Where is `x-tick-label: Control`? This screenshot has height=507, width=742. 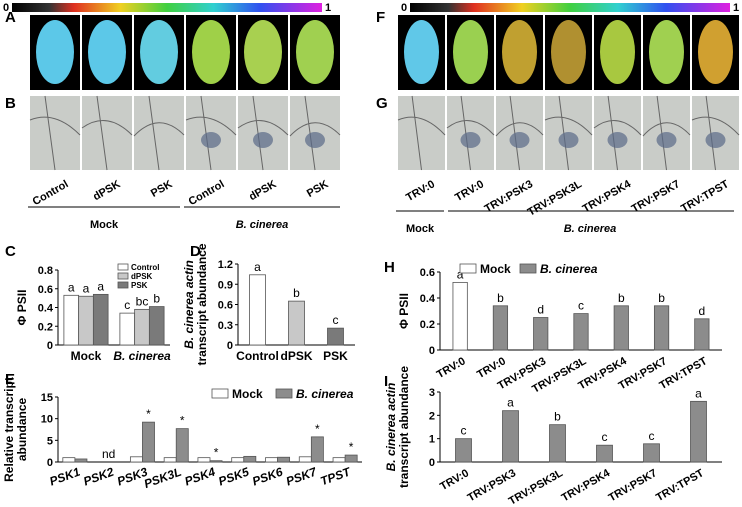
x-tick-label: Control is located at coordinates (257, 356).